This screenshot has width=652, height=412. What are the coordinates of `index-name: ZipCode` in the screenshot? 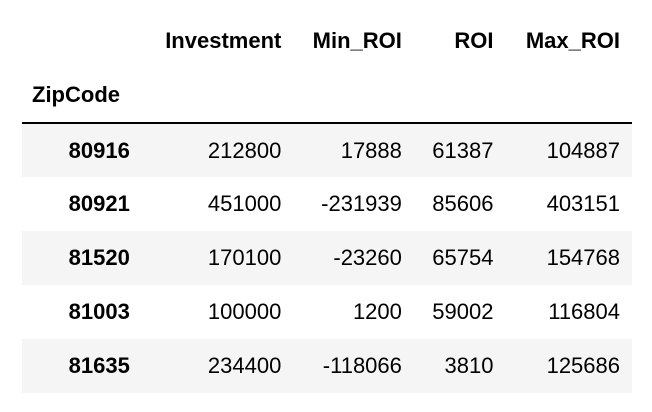 It's located at (77, 96).